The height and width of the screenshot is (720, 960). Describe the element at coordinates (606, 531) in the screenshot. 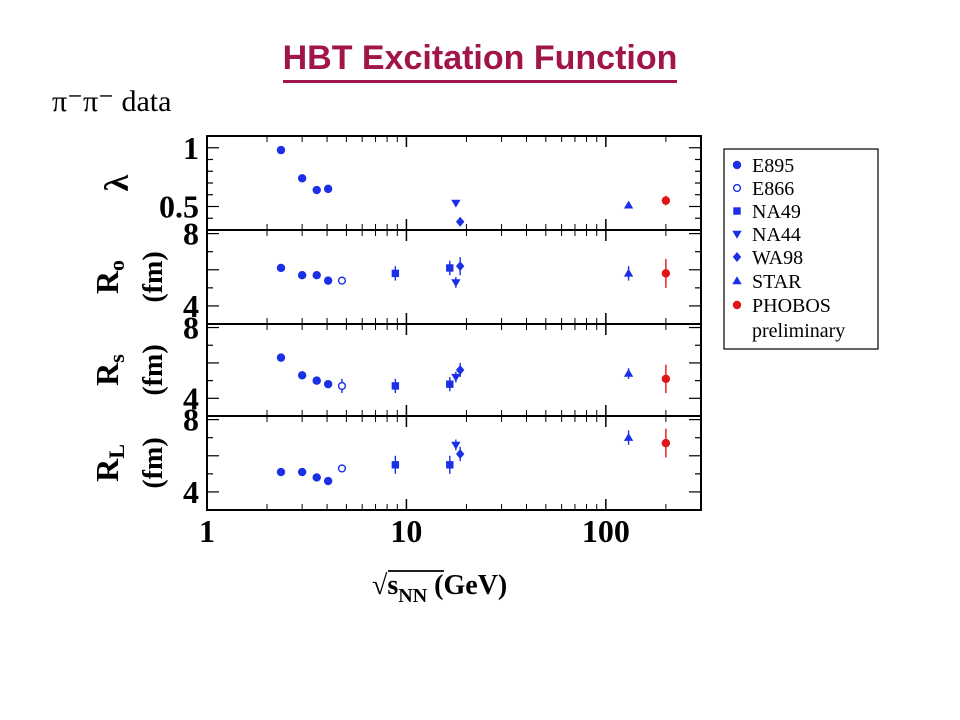

I see `x-tick-label: 100` at that location.